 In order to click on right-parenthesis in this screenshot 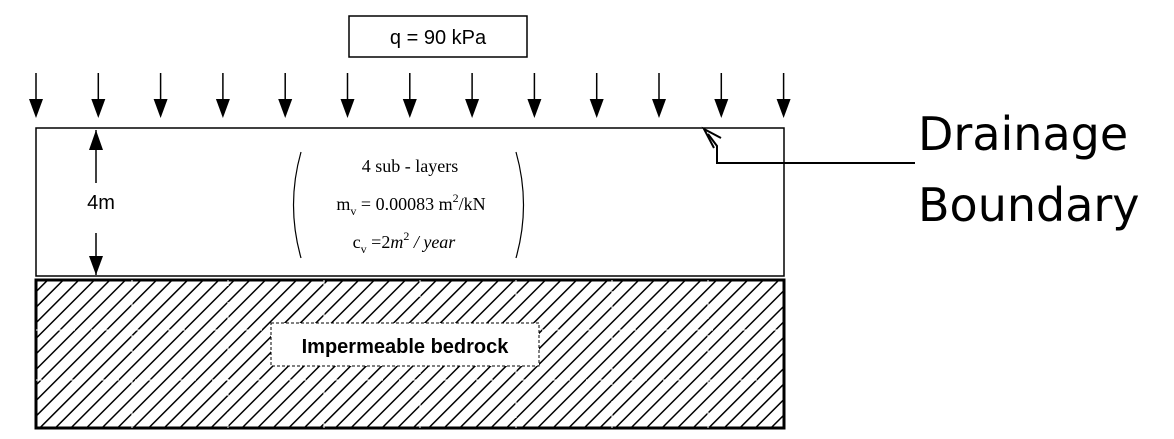, I will do `click(520, 205)`.